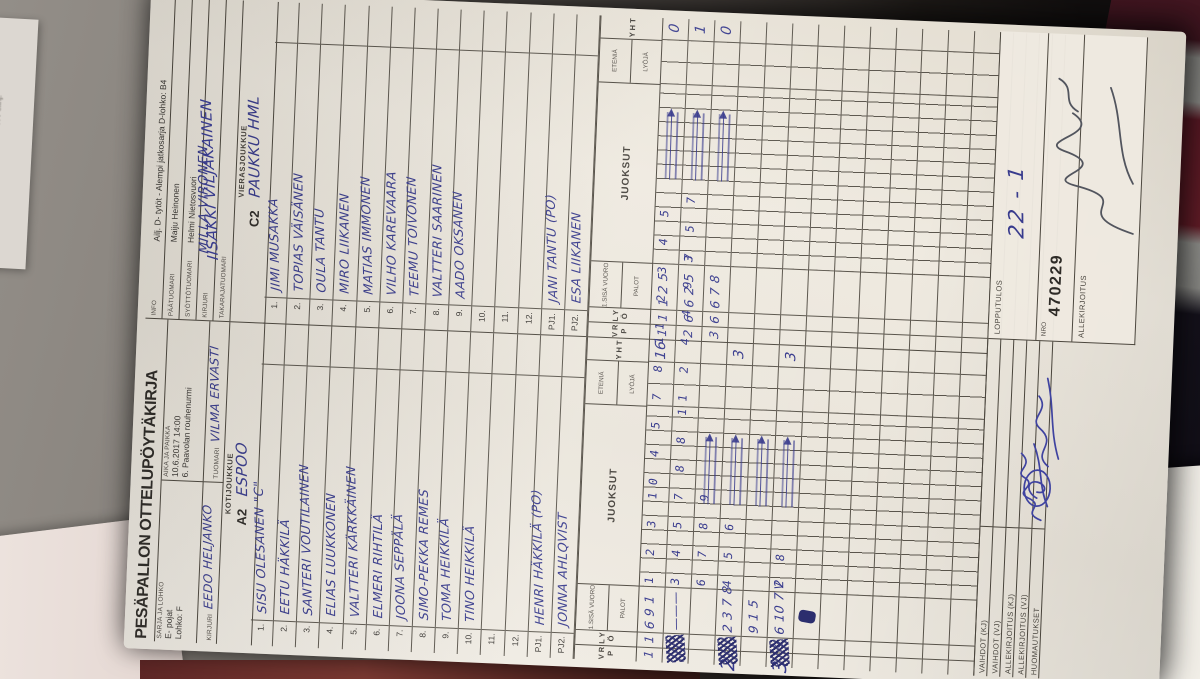 This screenshot has height=679, width=1200. What do you see at coordinates (215, 394) in the screenshot?
I see `tuomari-handwriting: VILMA ERVASTI` at bounding box center [215, 394].